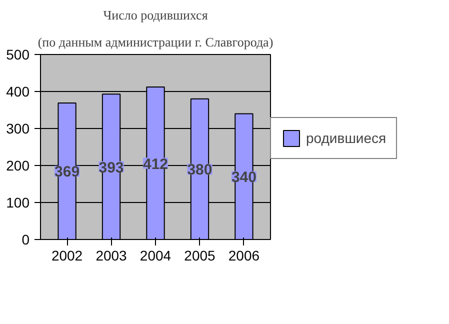 Image resolution: width=449 pixels, height=324 pixels. I want to click on x-tick-label: 2004, so click(156, 256).